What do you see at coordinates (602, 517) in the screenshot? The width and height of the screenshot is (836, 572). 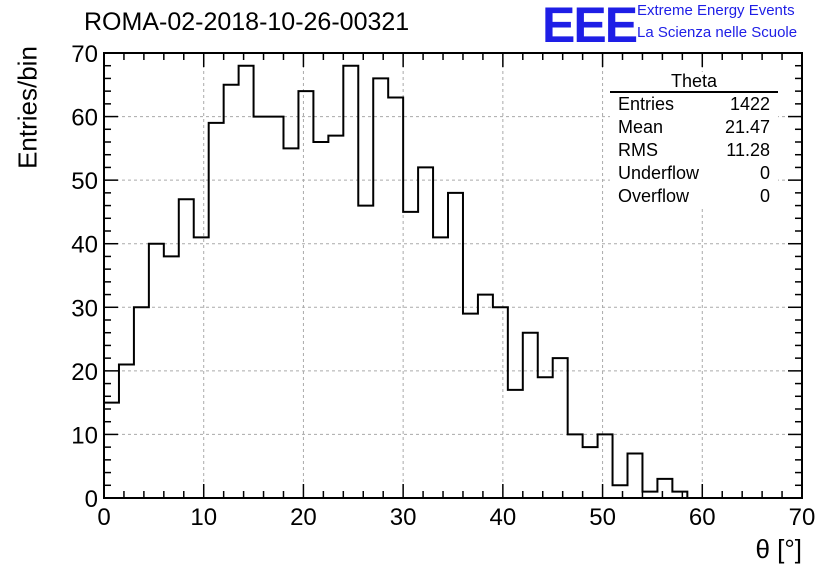 I see `x-tick-label: 50` at bounding box center [602, 517].